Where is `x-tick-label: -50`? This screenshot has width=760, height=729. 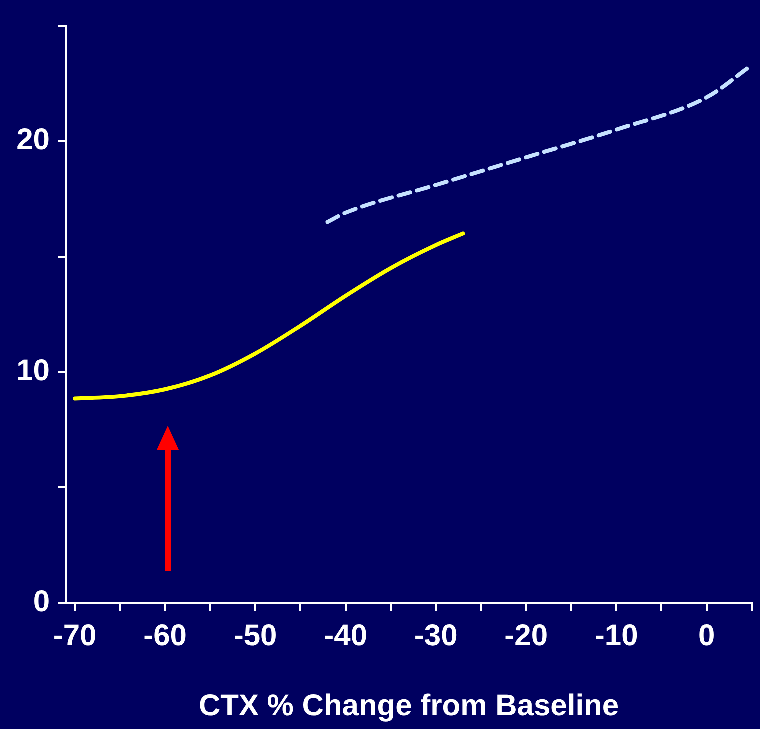 x-tick-label: -50 is located at coordinates (256, 635).